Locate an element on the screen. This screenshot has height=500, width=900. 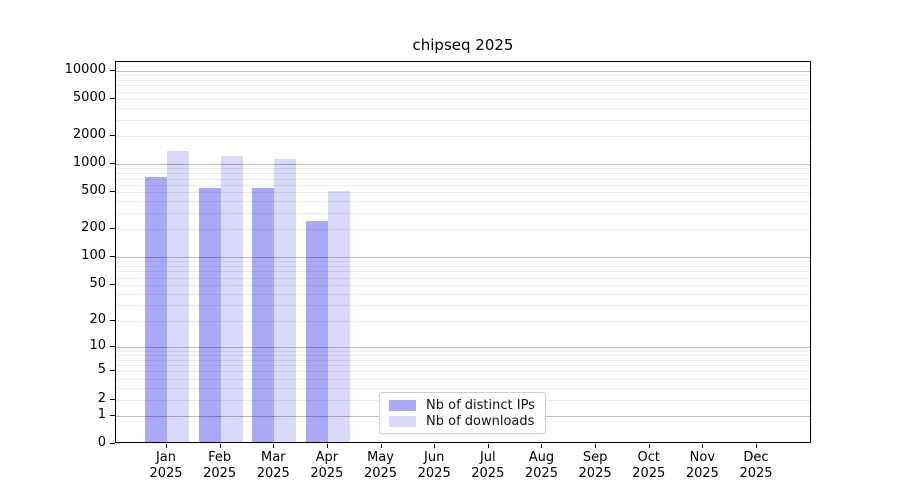
bar-distinct-ips-feb is located at coordinates (209, 314).